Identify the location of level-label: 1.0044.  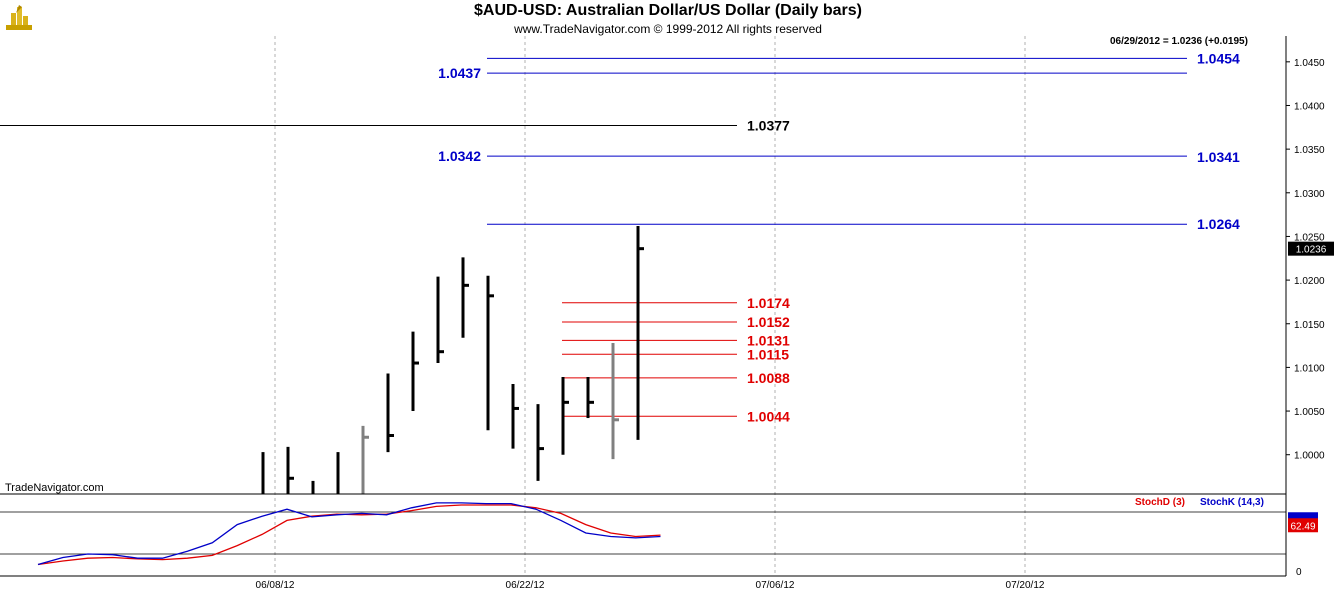
(768, 416).